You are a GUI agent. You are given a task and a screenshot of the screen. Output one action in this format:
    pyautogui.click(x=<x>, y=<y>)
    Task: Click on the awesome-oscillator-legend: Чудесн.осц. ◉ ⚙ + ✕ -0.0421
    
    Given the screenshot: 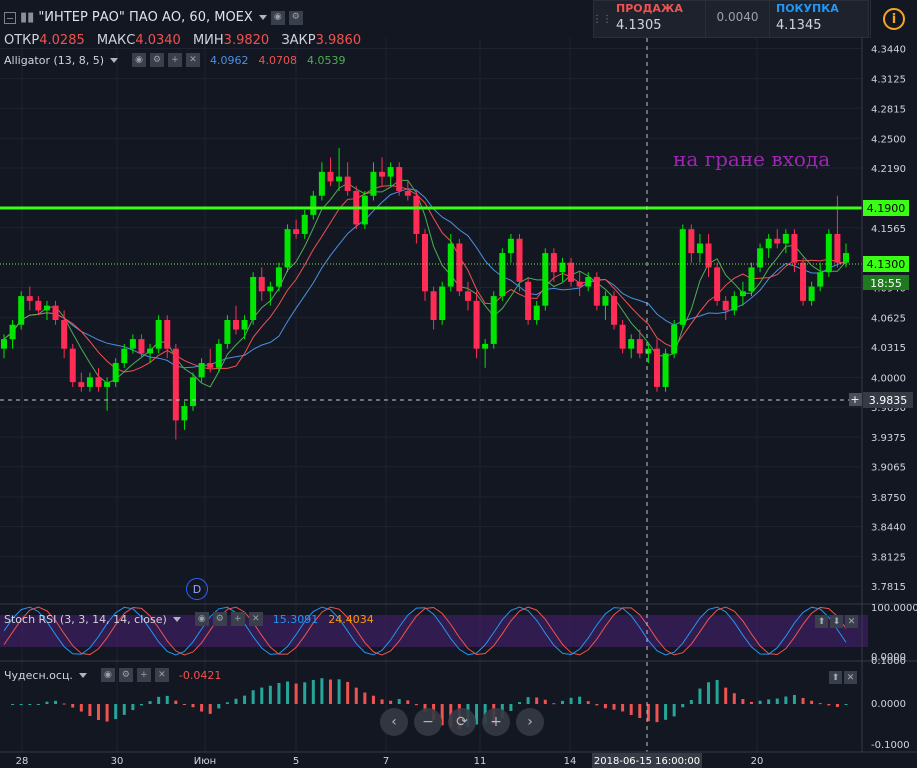 What is the action you would take?
    pyautogui.click(x=112, y=675)
    